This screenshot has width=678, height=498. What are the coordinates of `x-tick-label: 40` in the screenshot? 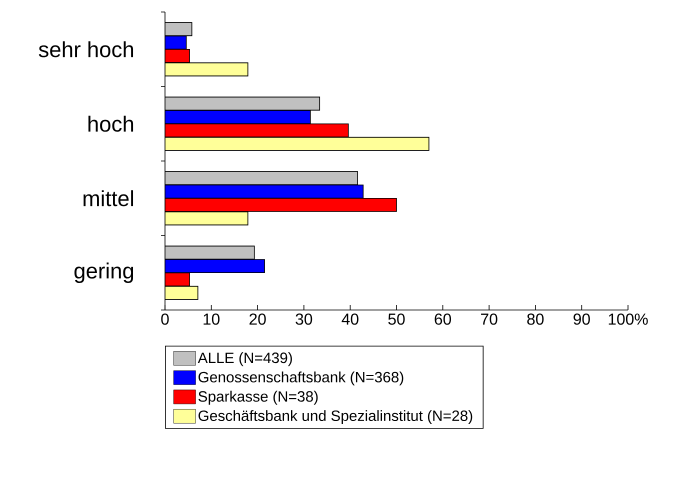 It's located at (350, 319).